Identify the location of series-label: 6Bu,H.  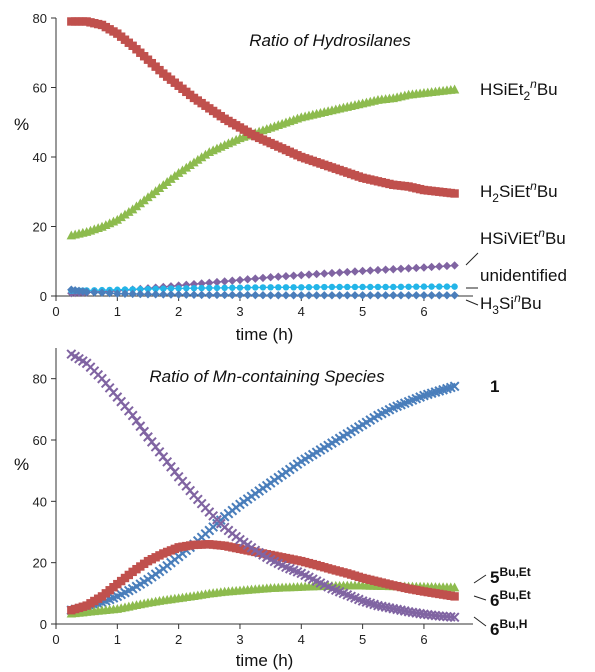
(508, 628).